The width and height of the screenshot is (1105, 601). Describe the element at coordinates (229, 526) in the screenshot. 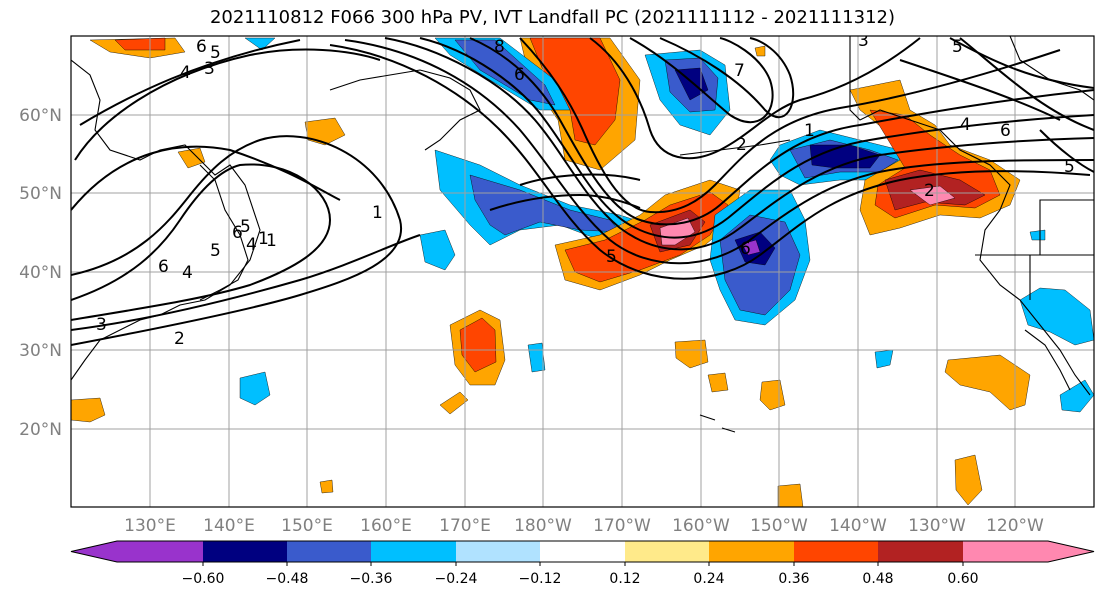

I see `lon-label: 140°E` at that location.